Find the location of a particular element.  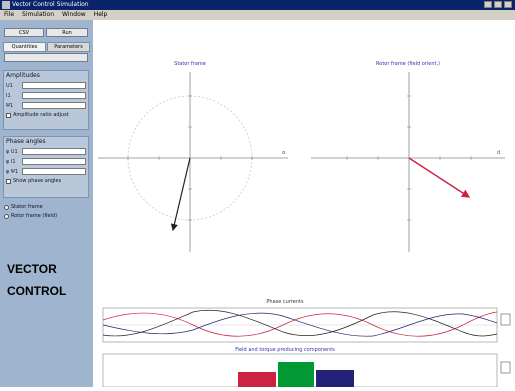

left-plot-title: Stator frame is located at coordinates (190, 64).